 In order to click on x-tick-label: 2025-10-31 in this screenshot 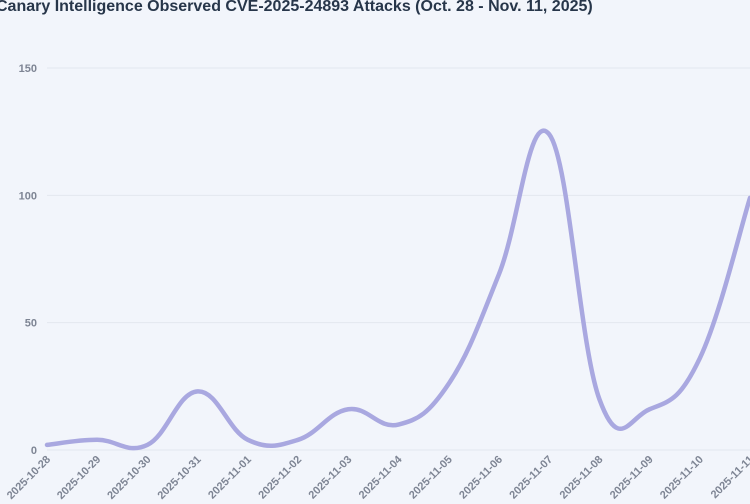, I will do `click(179, 478)`.